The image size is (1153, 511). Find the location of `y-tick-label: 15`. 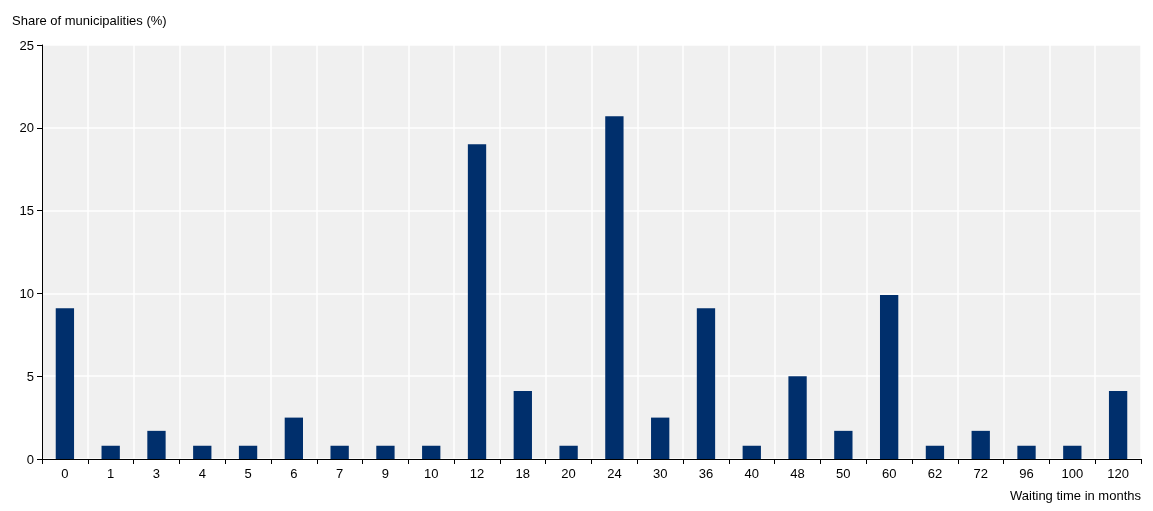

y-tick-label: 15 is located at coordinates (26, 211).